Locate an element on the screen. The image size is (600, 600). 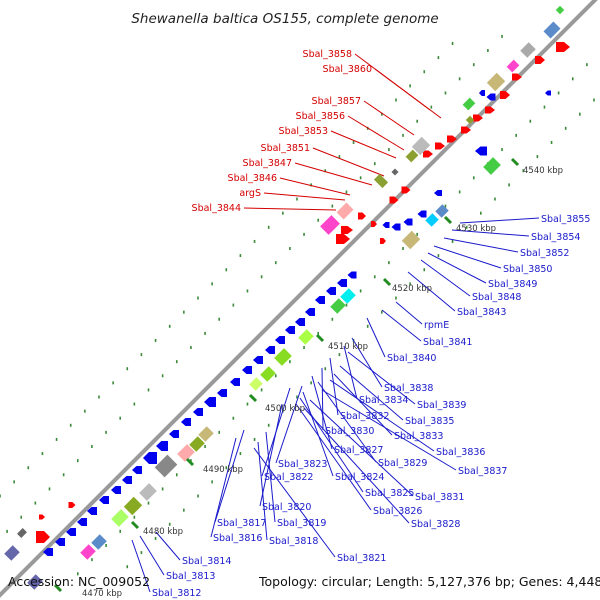
gene-label-reverse: Sbal_3826 is located at coordinates (397, 511).